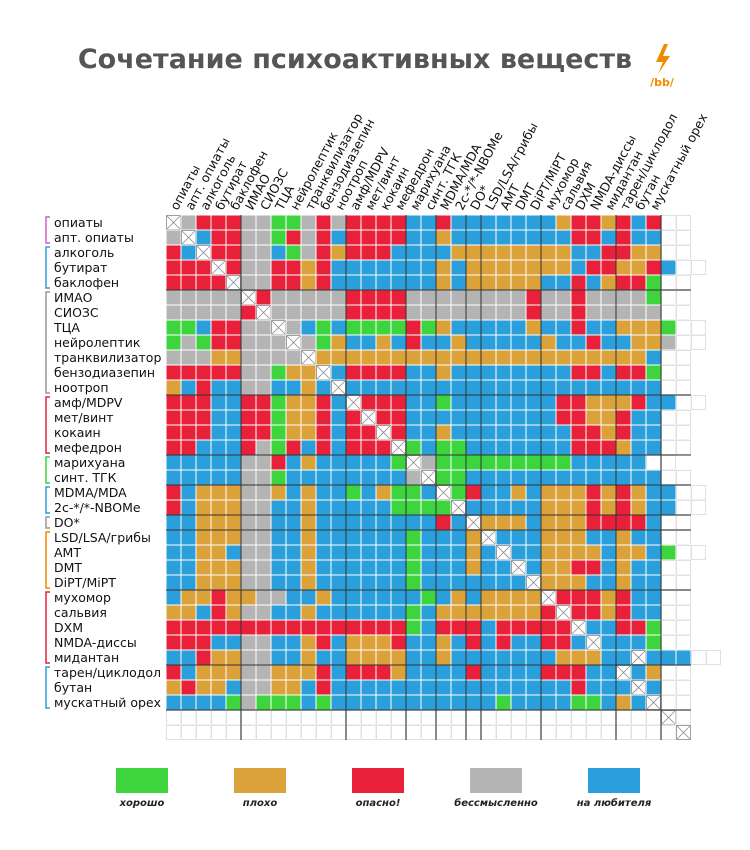  What do you see at coordinates (142, 803) in the screenshot?
I see `legend-label: хорошо` at bounding box center [142, 803].